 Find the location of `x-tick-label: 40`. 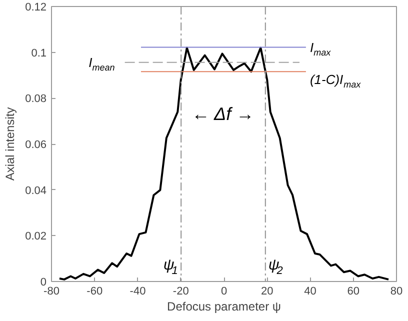

x-tick-label: 40 is located at coordinates (310, 292).